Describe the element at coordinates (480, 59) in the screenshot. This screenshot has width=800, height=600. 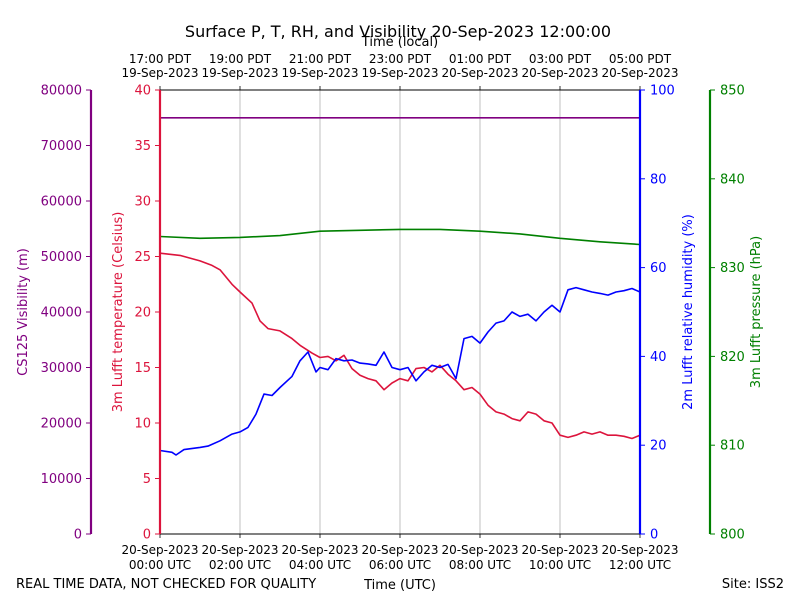
I see `top-x-tick-label-time: 01:00 PDT` at that location.